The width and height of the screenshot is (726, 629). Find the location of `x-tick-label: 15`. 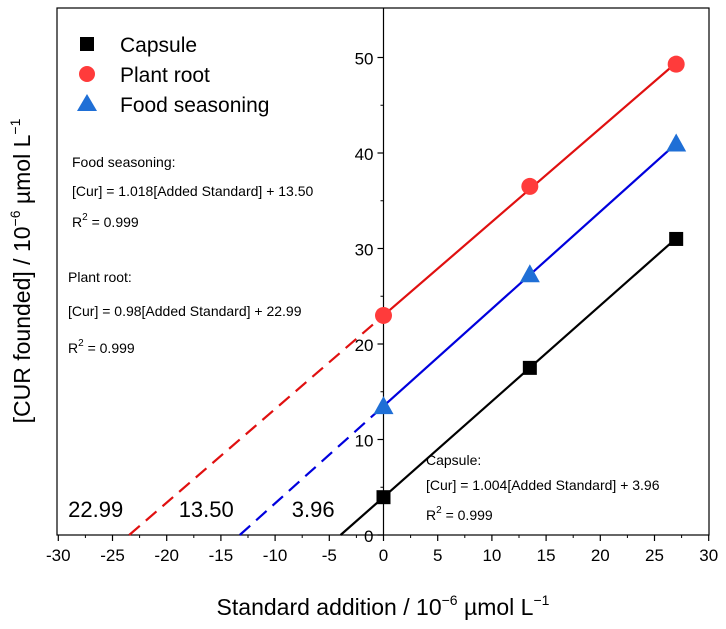

x-tick-label: 15 is located at coordinates (546, 555).